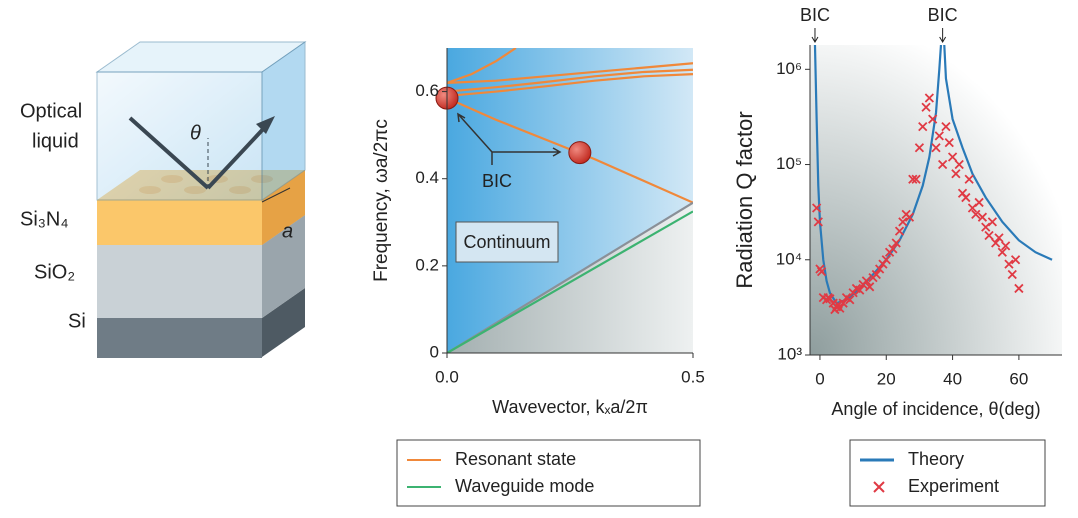  What do you see at coordinates (447, 376) in the screenshot?
I see `x-tick-label: 0.0` at bounding box center [447, 376].